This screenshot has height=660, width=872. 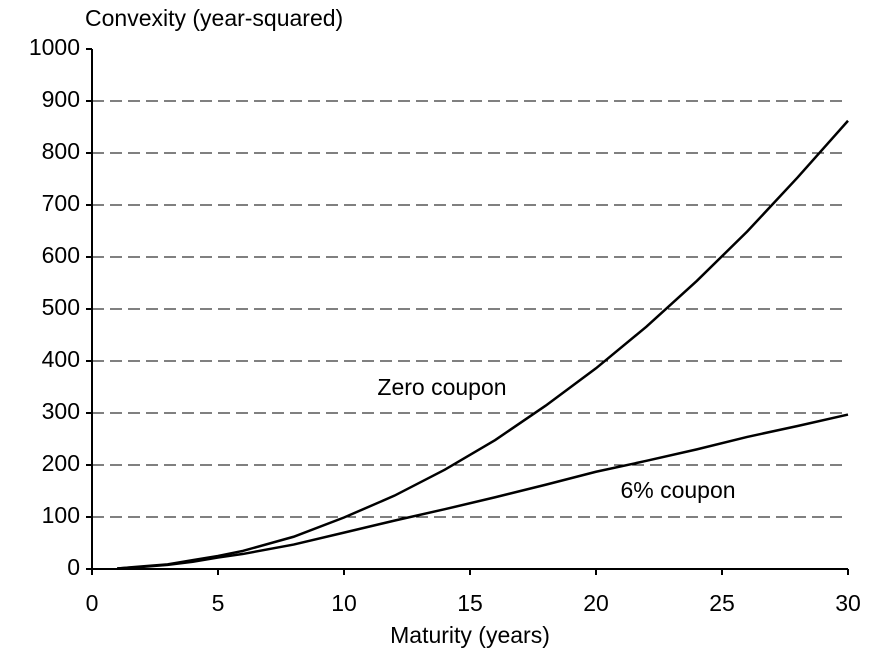 I want to click on y-tick-label: 1000, so click(x=54, y=47).